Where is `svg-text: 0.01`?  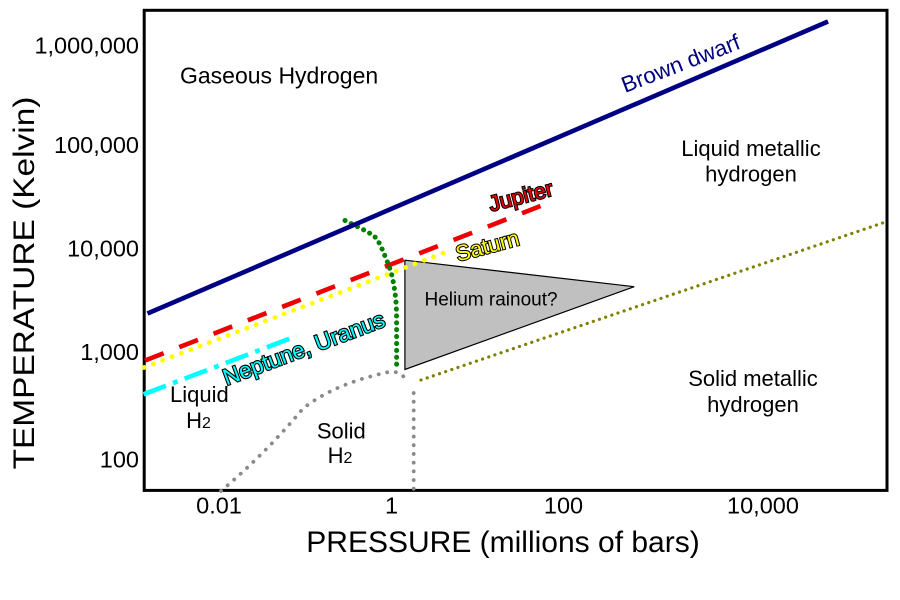 svg-text: 0.01 is located at coordinates (219, 506).